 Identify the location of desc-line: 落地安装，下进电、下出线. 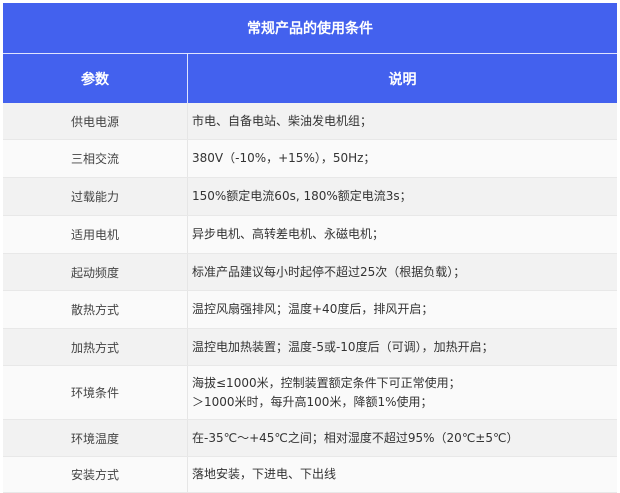
(264, 474).